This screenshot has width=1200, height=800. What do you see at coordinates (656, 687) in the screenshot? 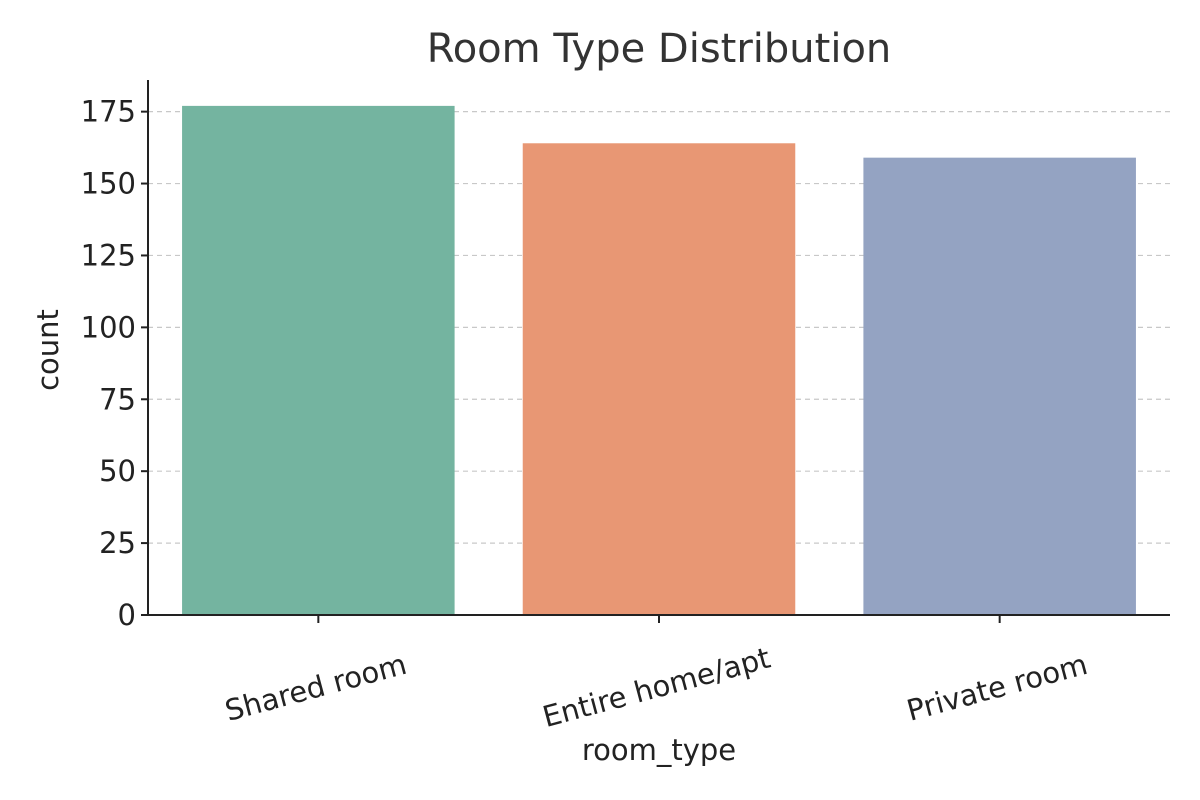
I see `x-tick-label: Entire home/apt` at bounding box center [656, 687].